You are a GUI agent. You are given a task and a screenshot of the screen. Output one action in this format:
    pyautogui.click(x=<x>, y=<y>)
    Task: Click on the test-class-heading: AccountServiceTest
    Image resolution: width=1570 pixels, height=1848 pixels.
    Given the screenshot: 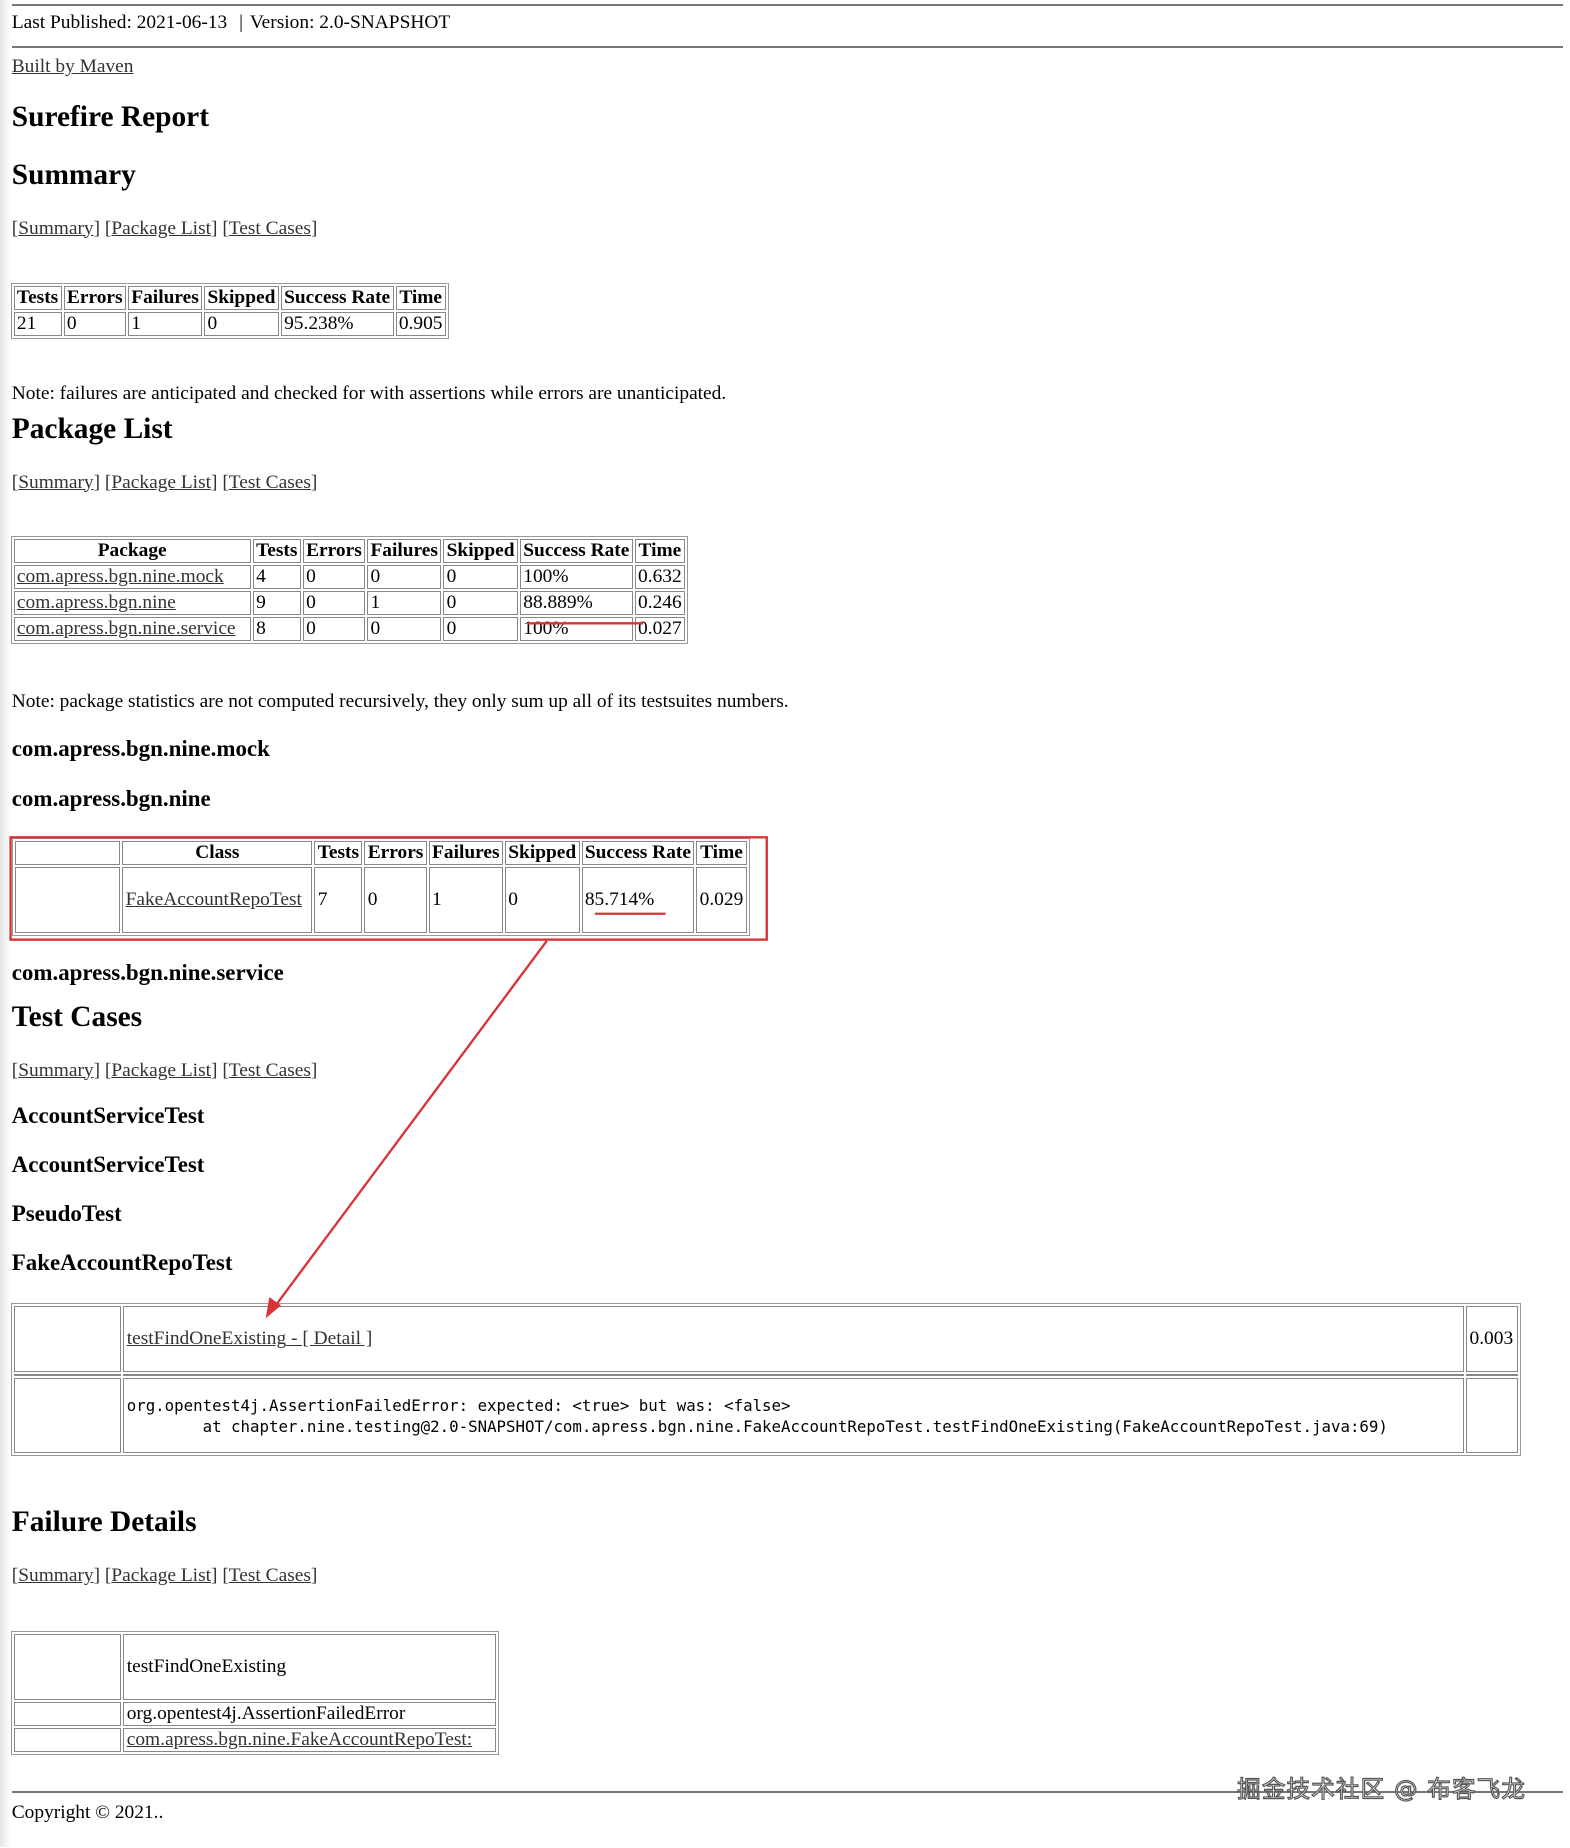 What is the action you would take?
    pyautogui.click(x=108, y=1116)
    